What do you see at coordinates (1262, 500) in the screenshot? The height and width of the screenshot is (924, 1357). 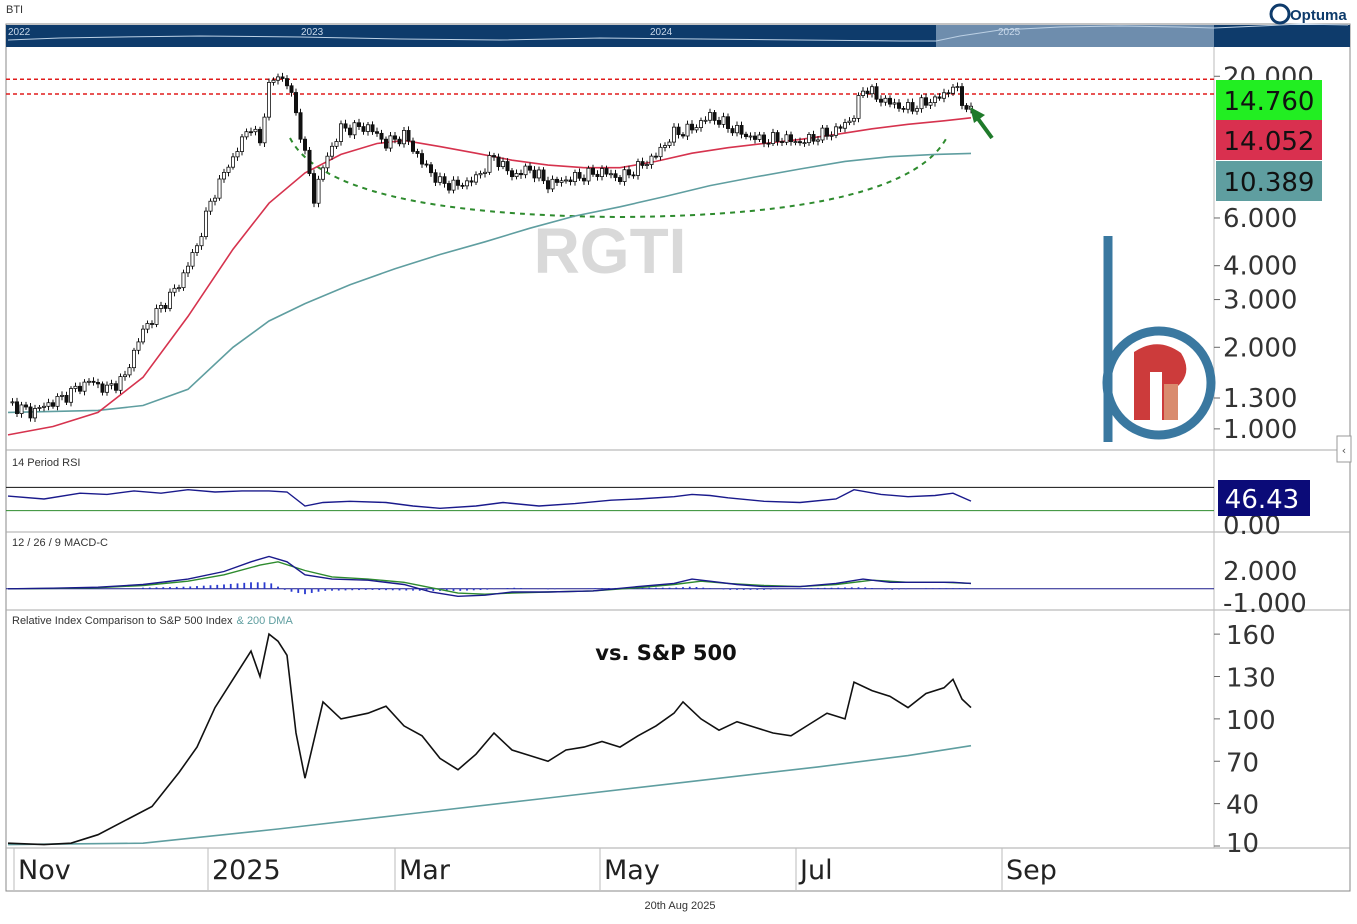 I see `rsi-badge-value: 46.43` at bounding box center [1262, 500].